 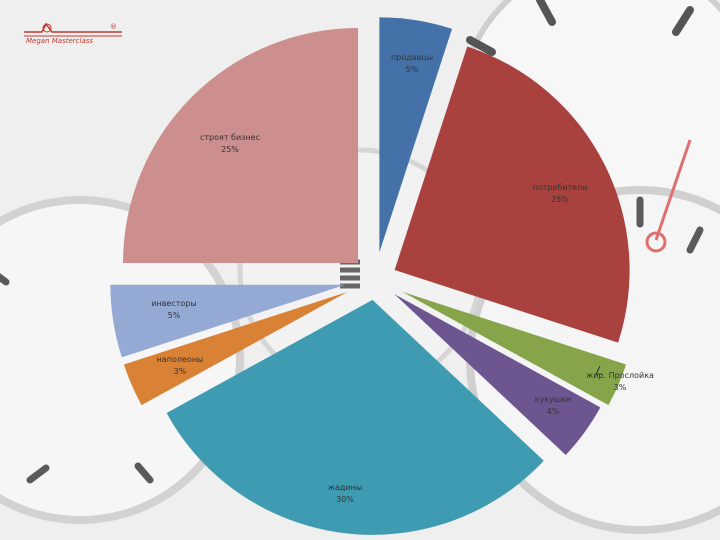 What do you see at coordinates (73, 29) in the screenshot?
I see `brand-logo` at bounding box center [73, 29].